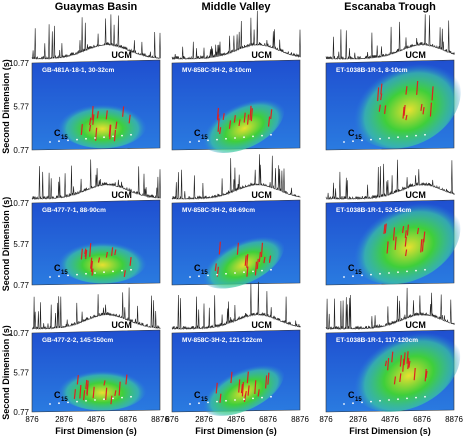 This screenshot has width=474, height=443. Describe the element at coordinates (218, 210) in the screenshot. I see `panel-label: MV-858C-3H-2, 68-69cm` at that location.